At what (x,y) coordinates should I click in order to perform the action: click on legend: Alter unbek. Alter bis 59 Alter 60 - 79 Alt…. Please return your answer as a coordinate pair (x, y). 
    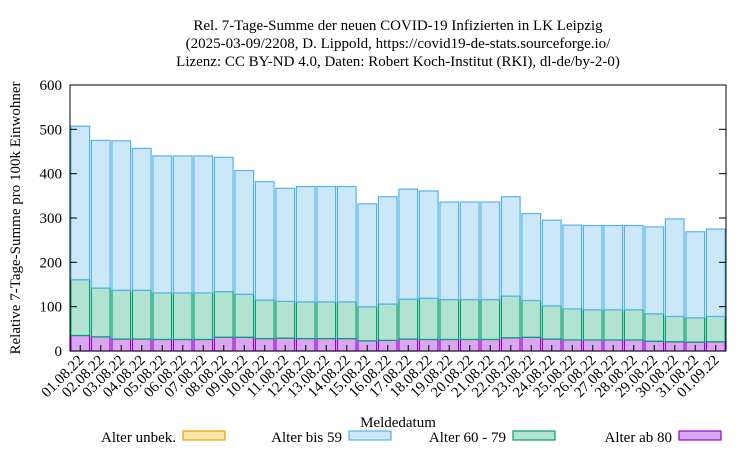
    Looking at the image, I should click on (411, 438).